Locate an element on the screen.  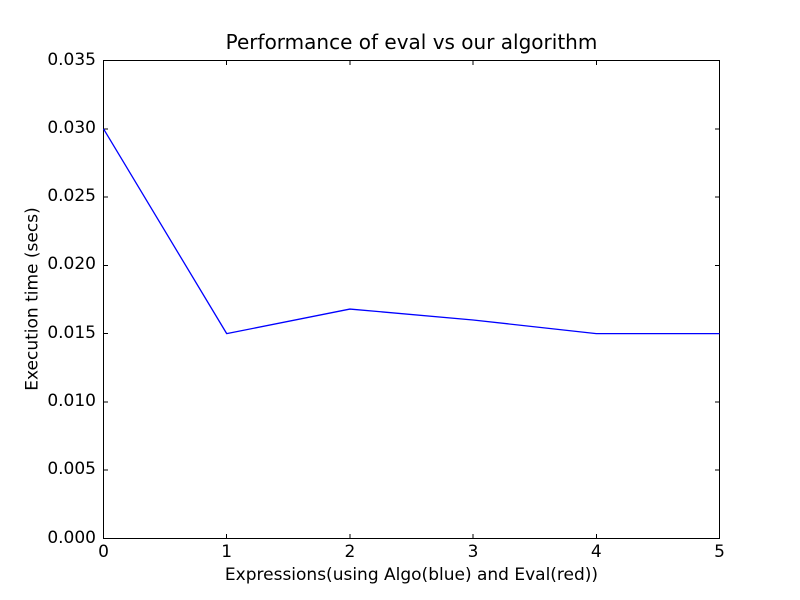
y-tick-label: 0.000 is located at coordinates (71, 537).